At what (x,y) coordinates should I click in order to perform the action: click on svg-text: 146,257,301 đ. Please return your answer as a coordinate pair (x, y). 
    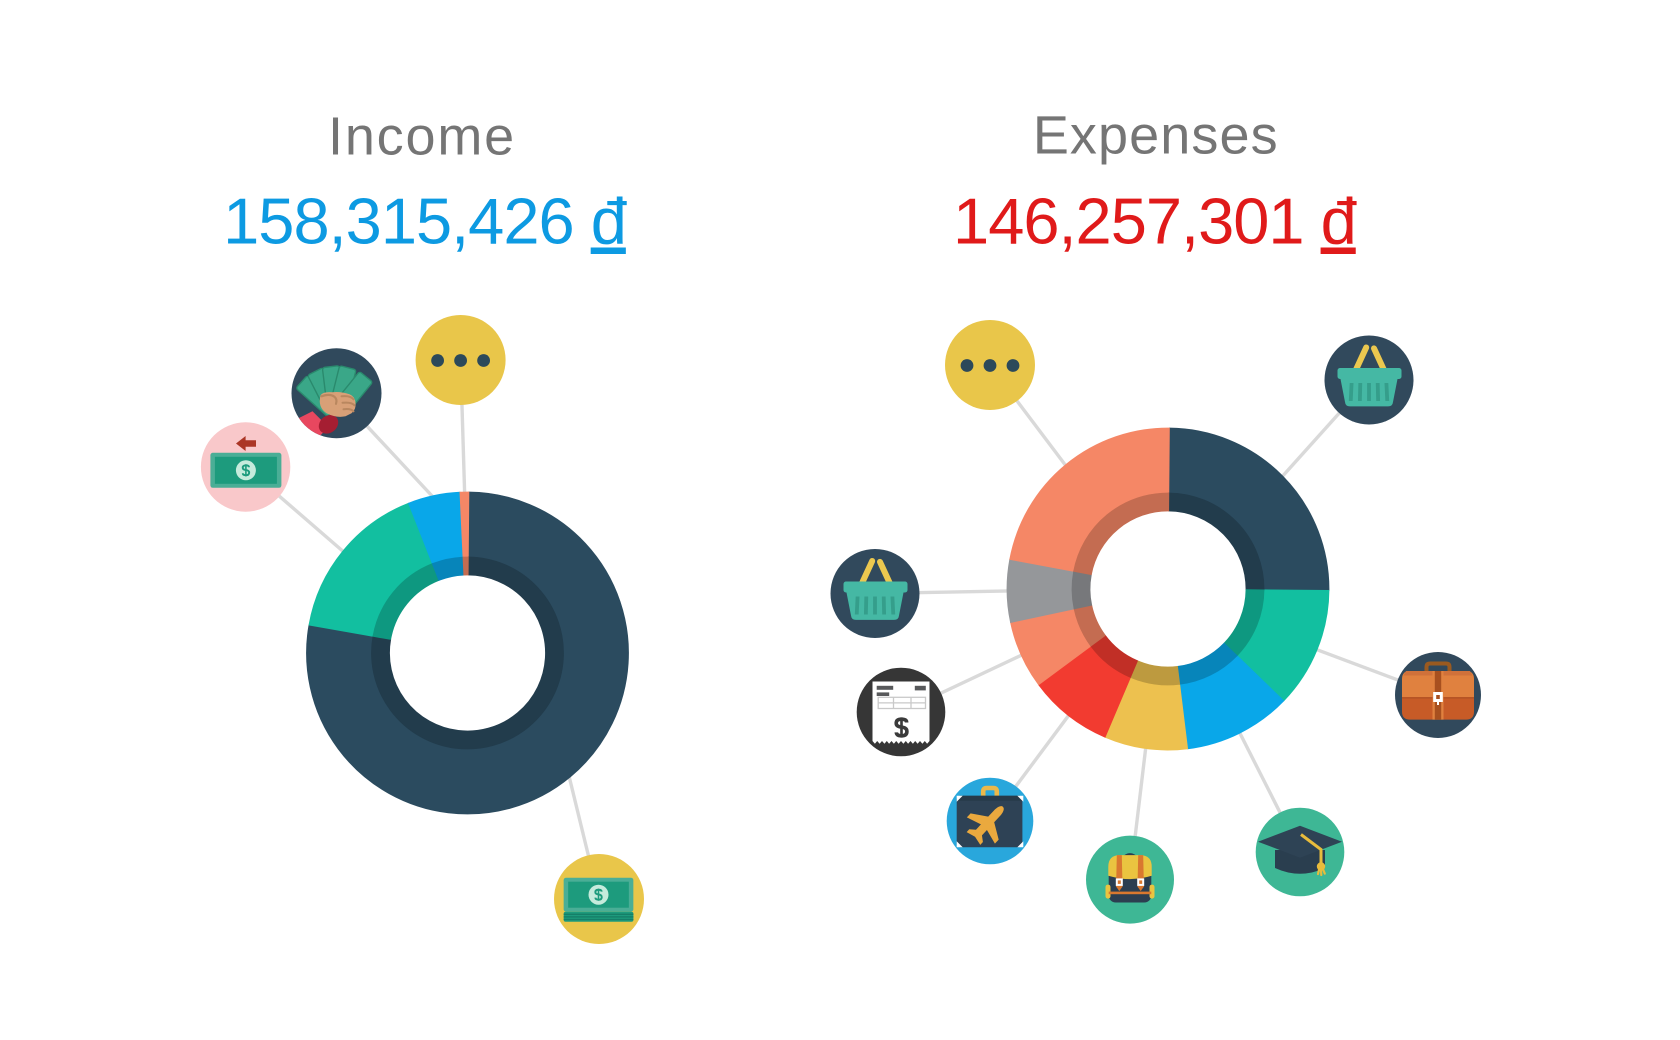
    Looking at the image, I should click on (1155, 221).